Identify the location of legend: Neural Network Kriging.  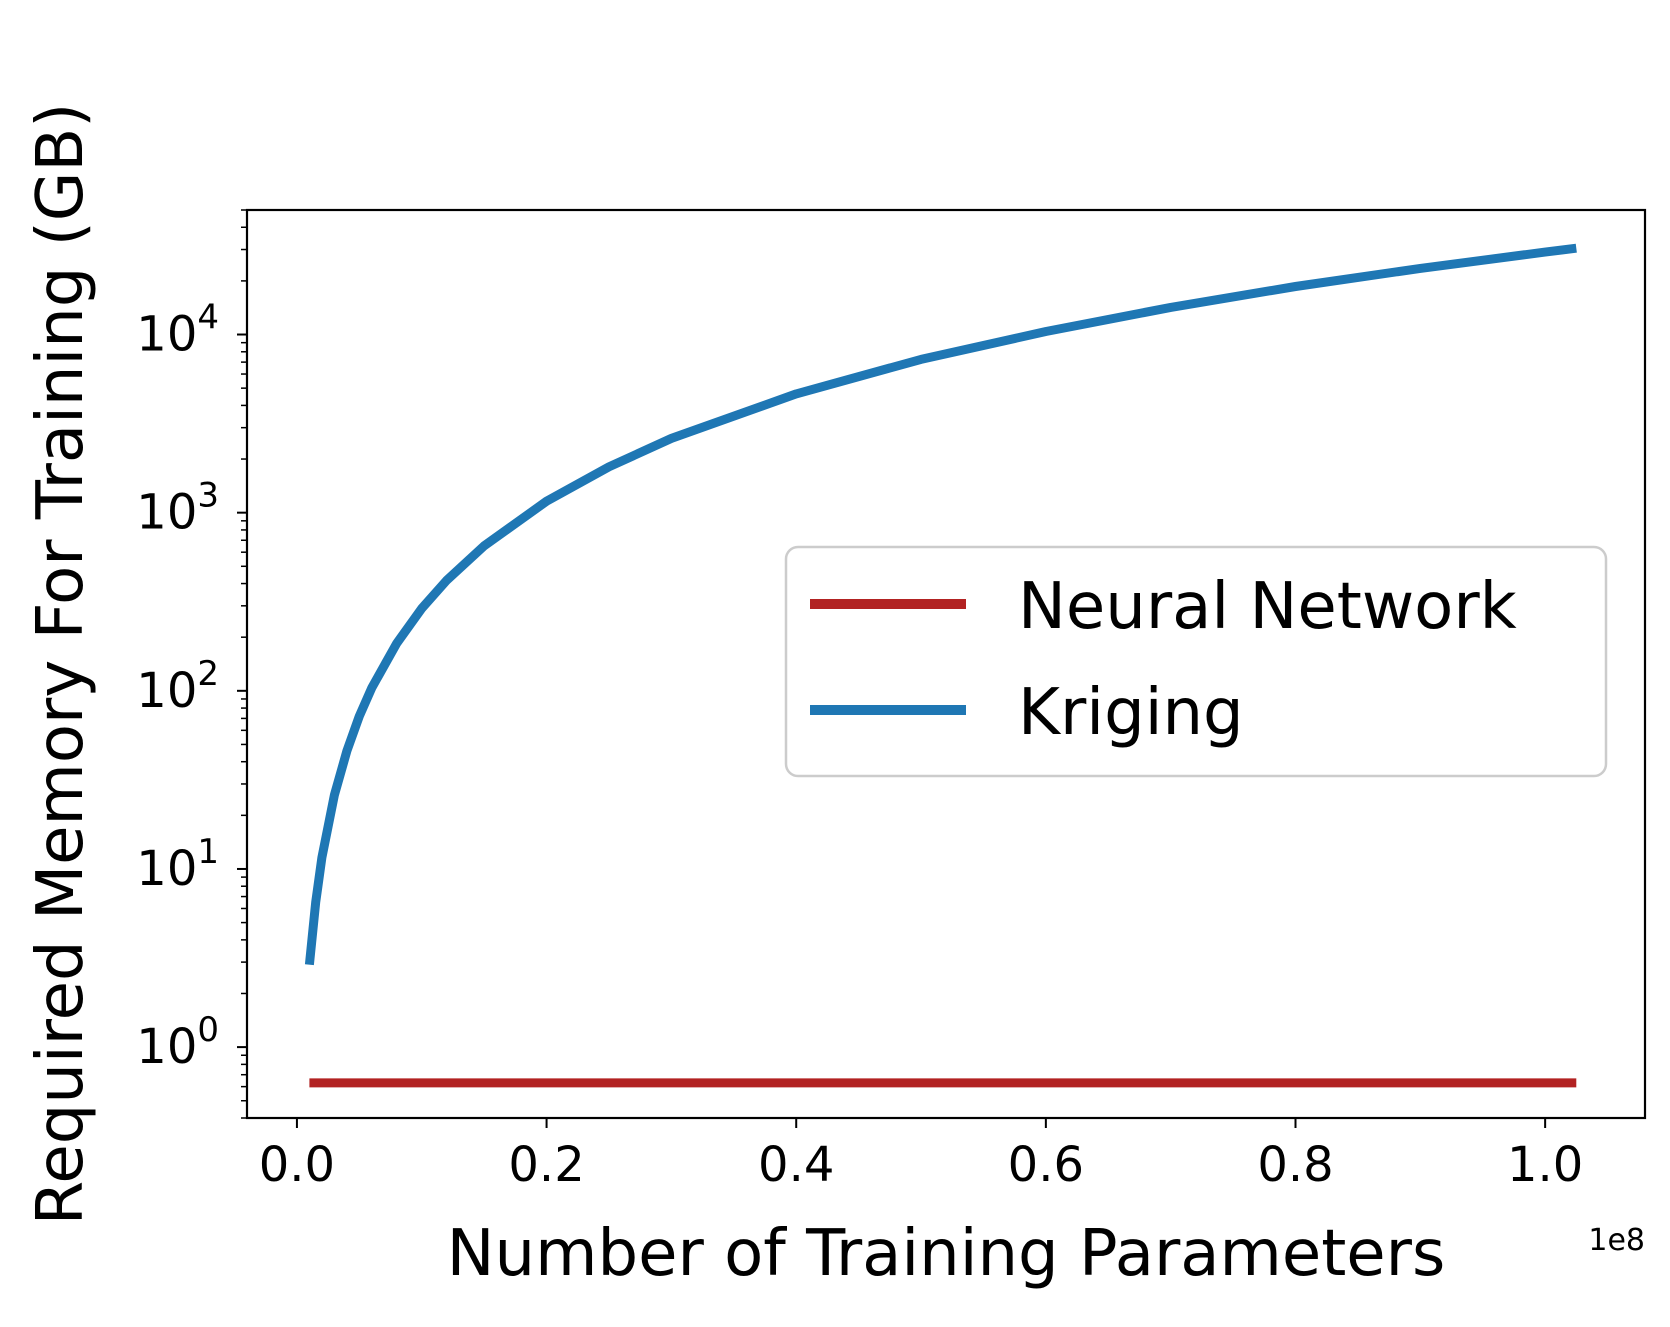
(1196, 661).